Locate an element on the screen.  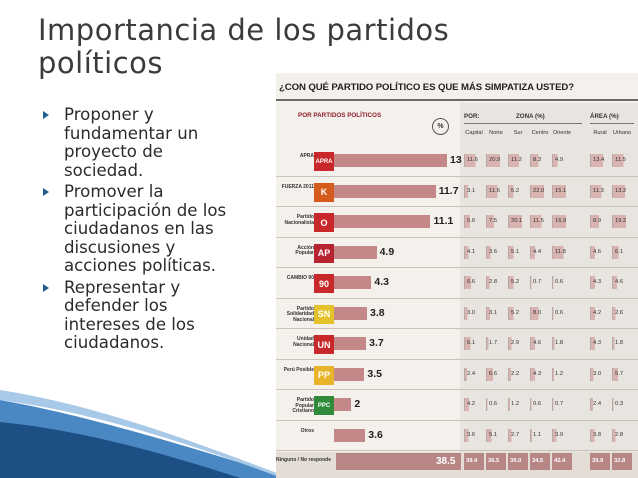
table-cell: 22.0 is located at coordinates (537, 191).